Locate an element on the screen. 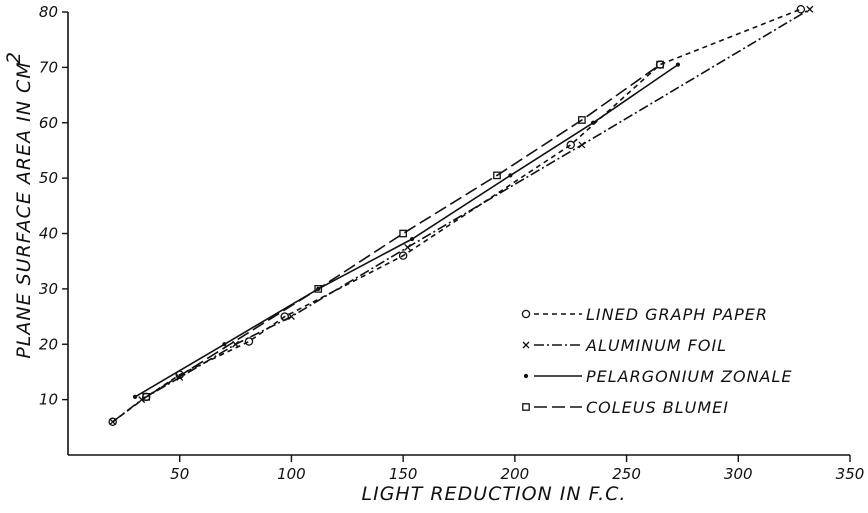 The height and width of the screenshot is (513, 868). y-tick-label: 60 is located at coordinates (48, 123).